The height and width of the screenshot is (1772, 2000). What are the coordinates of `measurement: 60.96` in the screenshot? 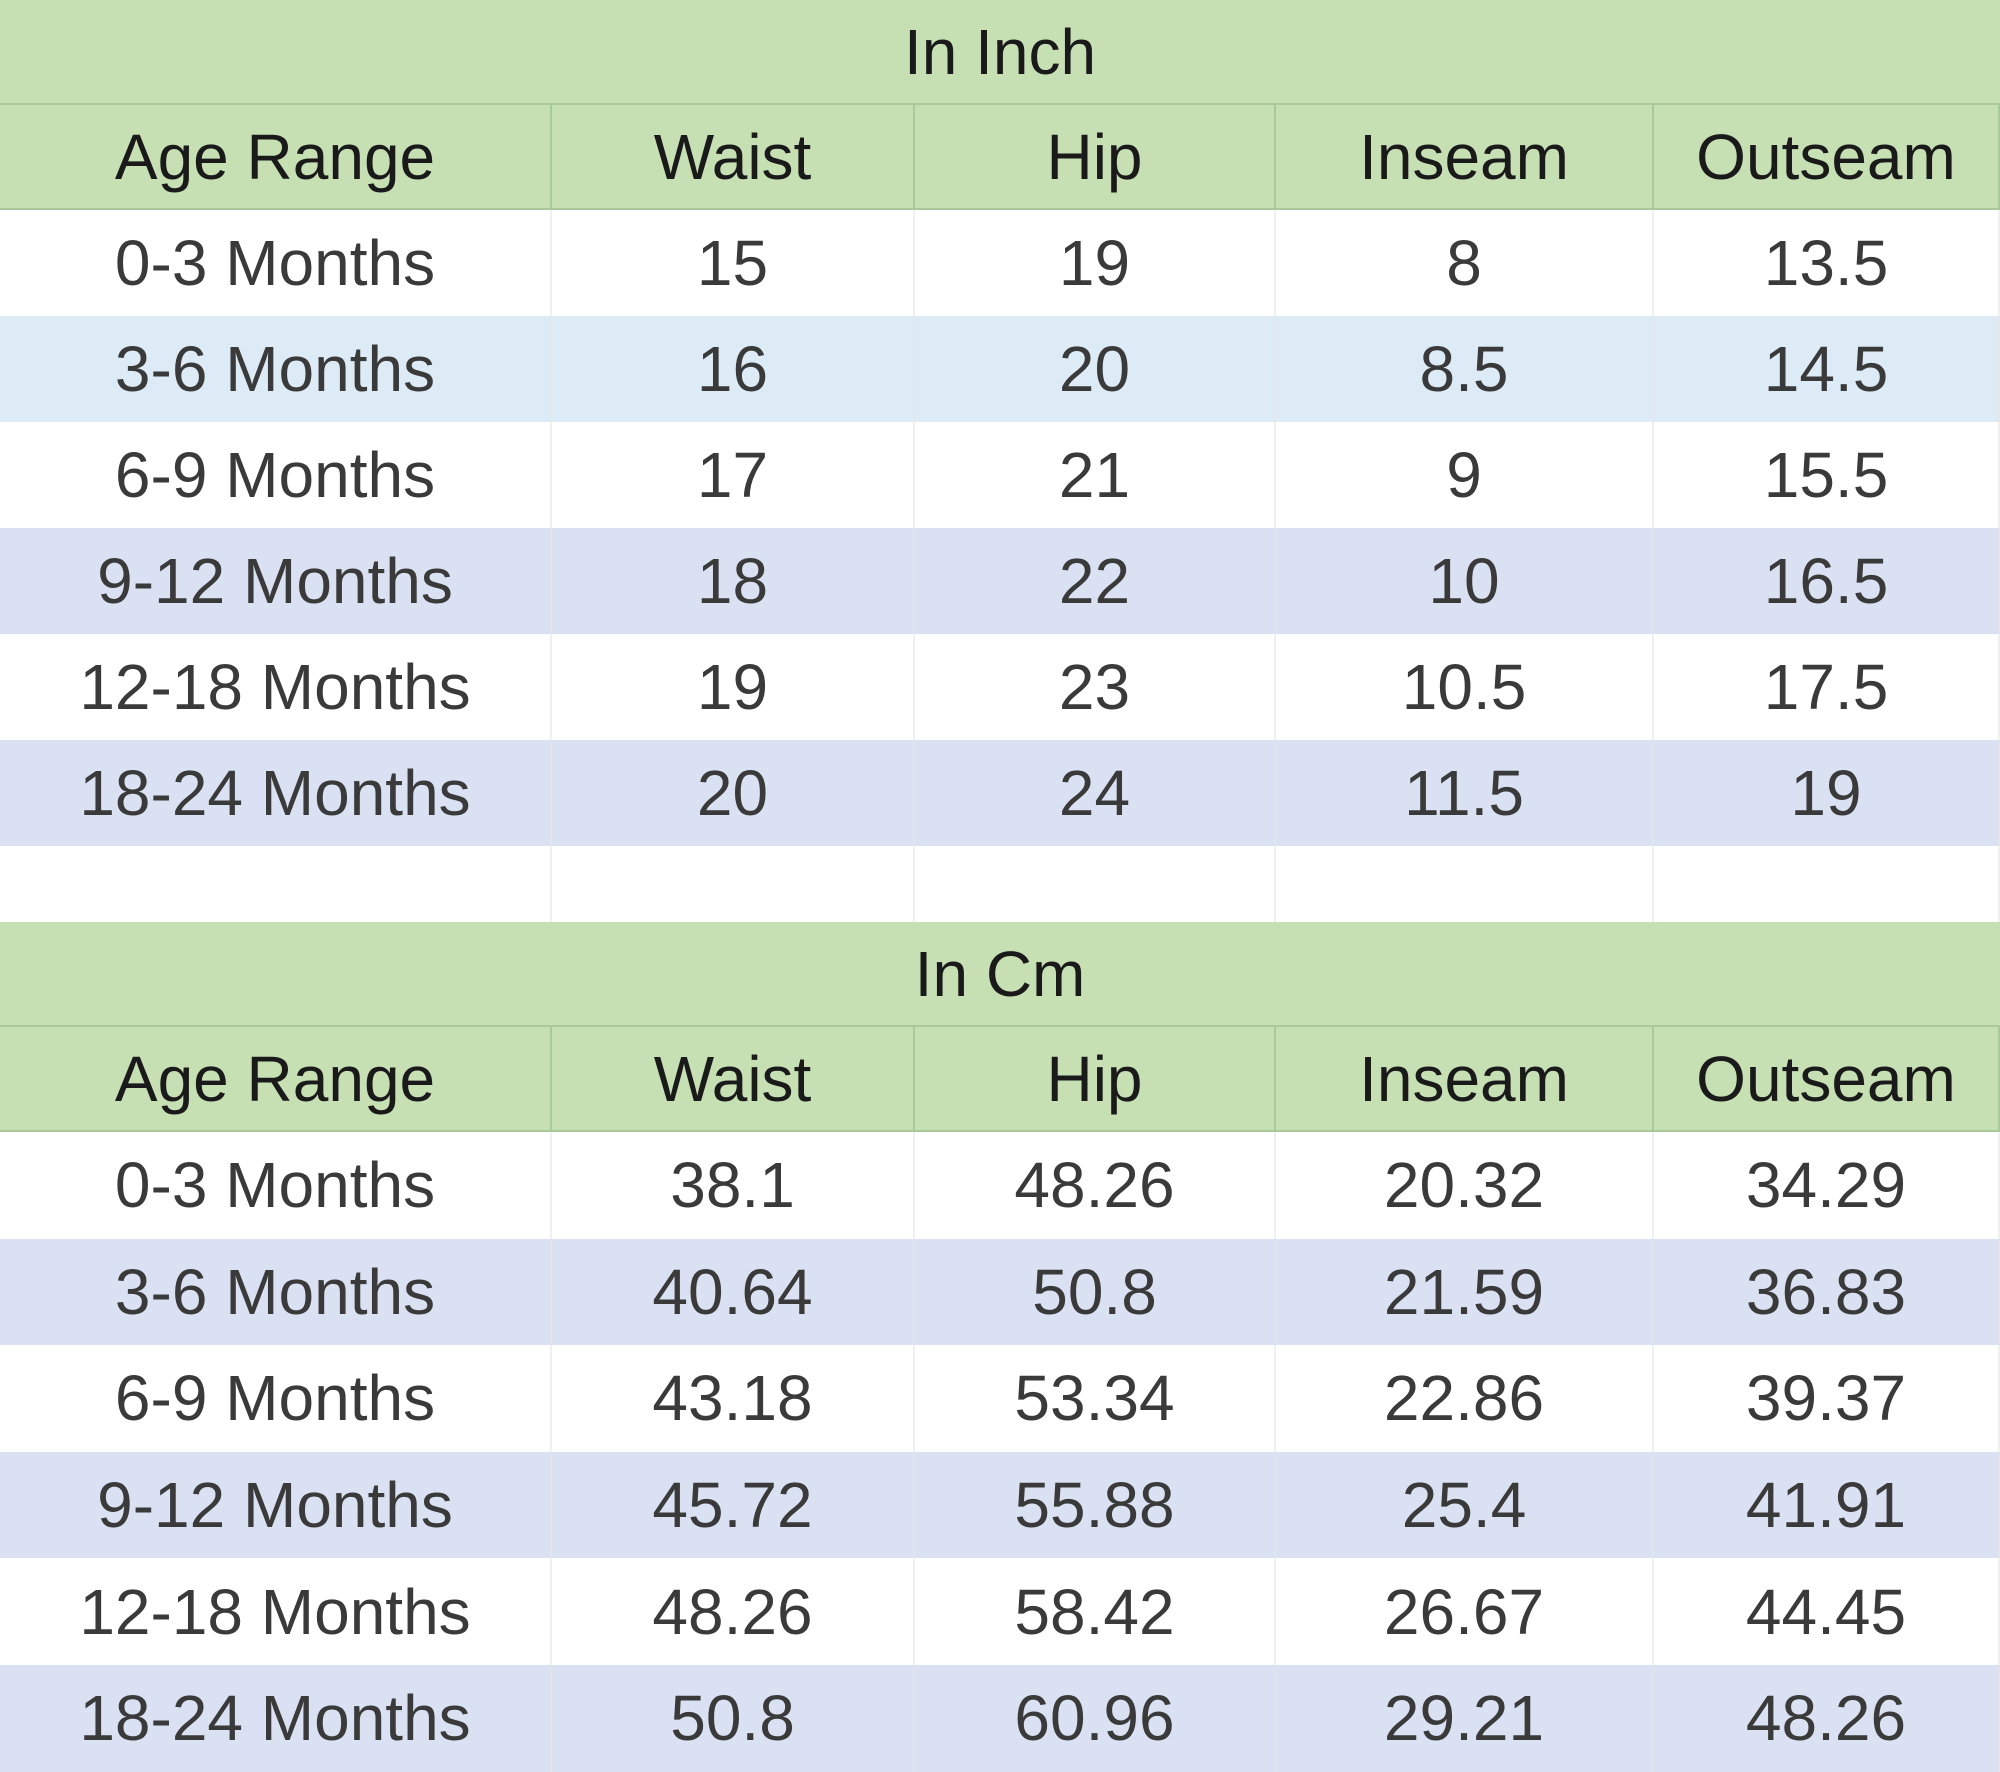 It's located at (1095, 1718).